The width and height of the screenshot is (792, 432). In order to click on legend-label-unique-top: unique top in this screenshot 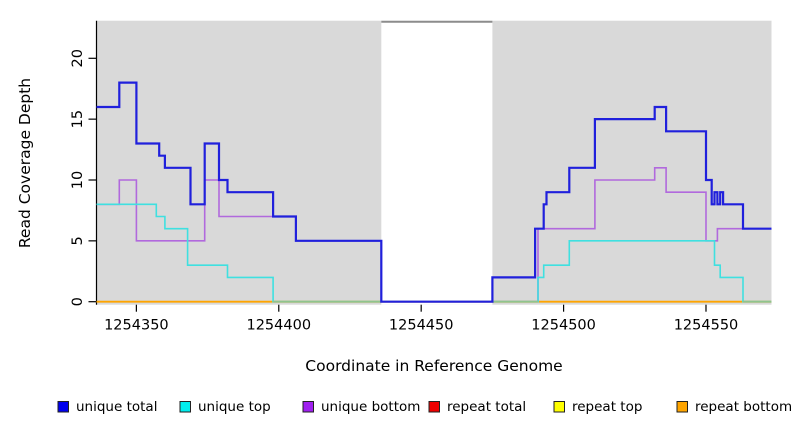, I will do `click(234, 407)`.